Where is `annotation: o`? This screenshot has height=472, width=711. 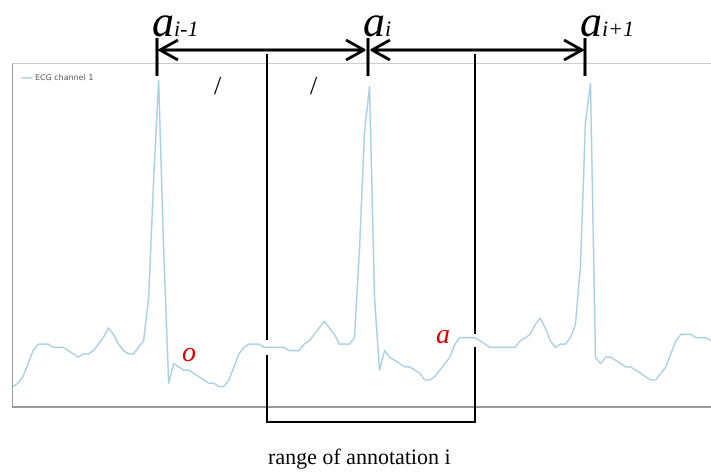
annotation: o is located at coordinates (189, 353).